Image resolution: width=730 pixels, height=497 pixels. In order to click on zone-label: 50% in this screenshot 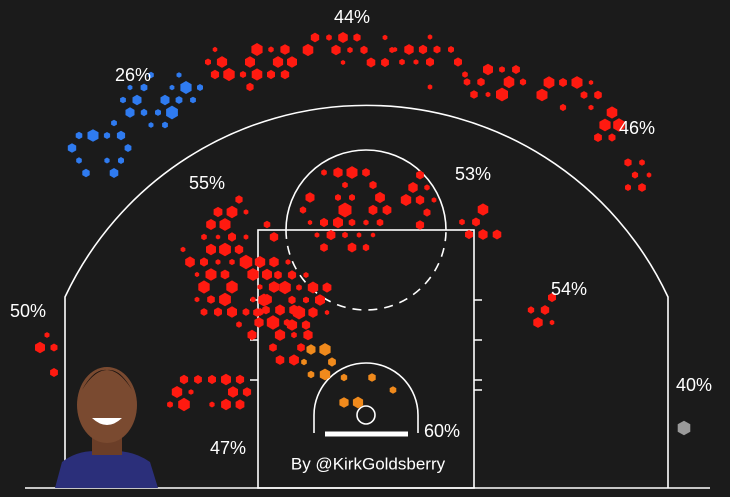, I will do `click(28, 311)`.